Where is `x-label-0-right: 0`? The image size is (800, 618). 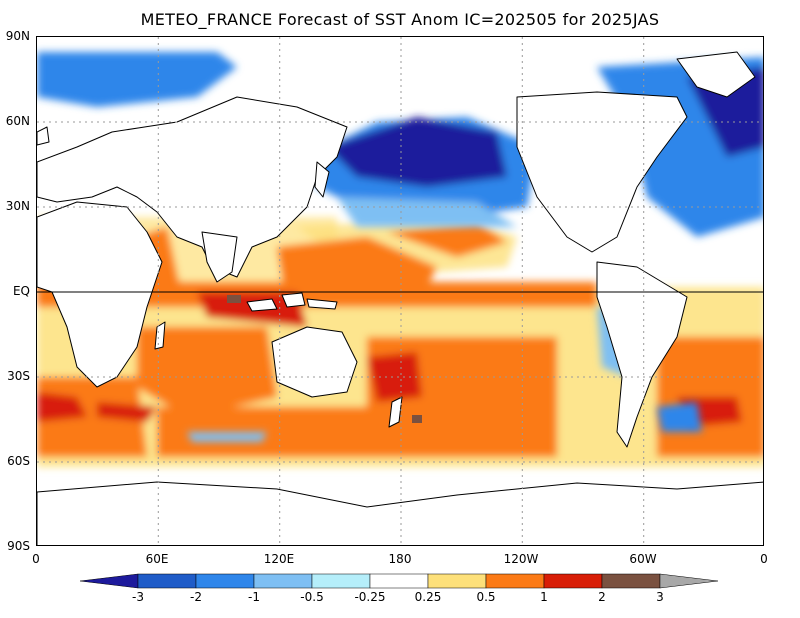
x-label-0-right: 0 is located at coordinates (764, 559).